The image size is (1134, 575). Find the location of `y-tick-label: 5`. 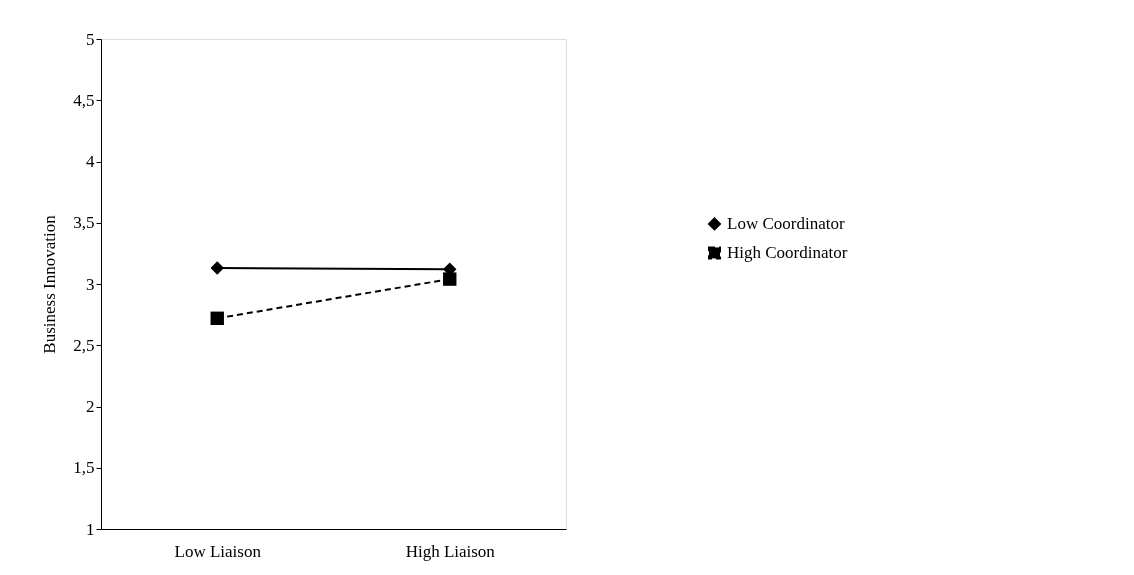

y-tick-label: 5 is located at coordinates (90, 39).